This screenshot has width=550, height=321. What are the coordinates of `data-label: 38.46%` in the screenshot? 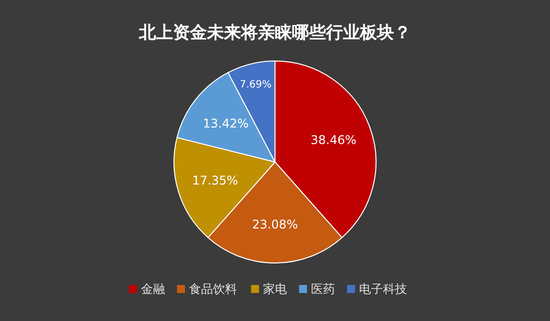 It's located at (333, 139).